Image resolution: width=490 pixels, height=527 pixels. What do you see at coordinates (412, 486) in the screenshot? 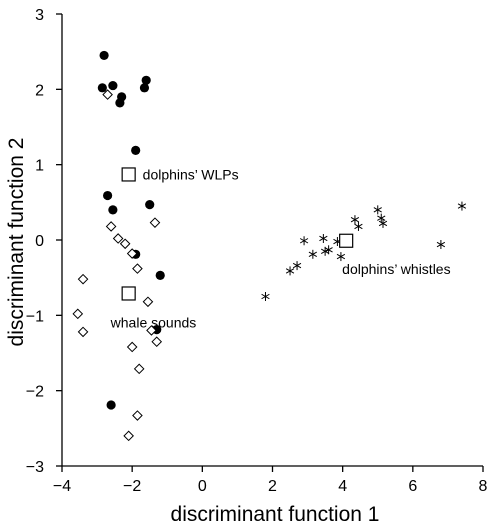
I see `x-tick-label: 6` at bounding box center [412, 486].